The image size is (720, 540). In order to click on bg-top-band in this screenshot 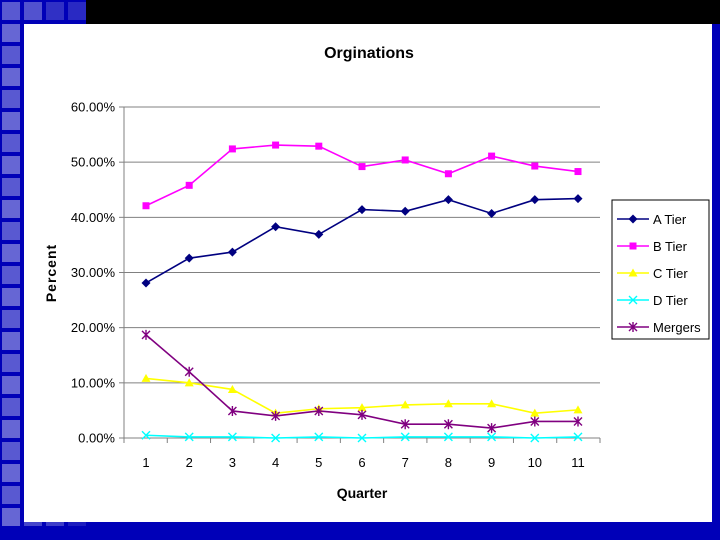, I will do `click(403, 12)`.